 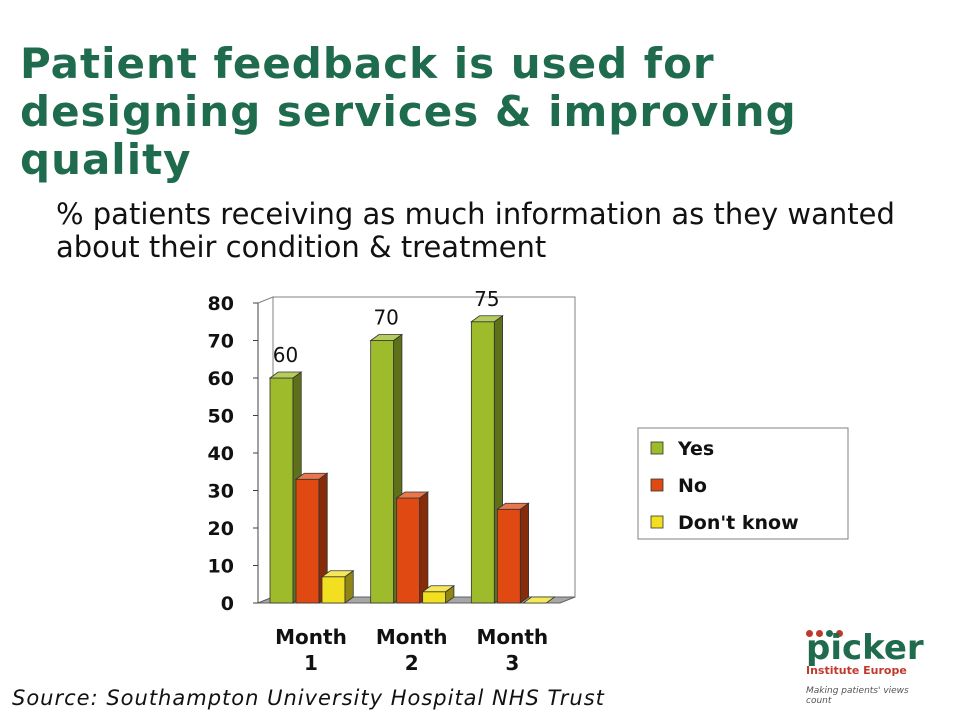 I want to click on legend-box, so click(x=743, y=483).